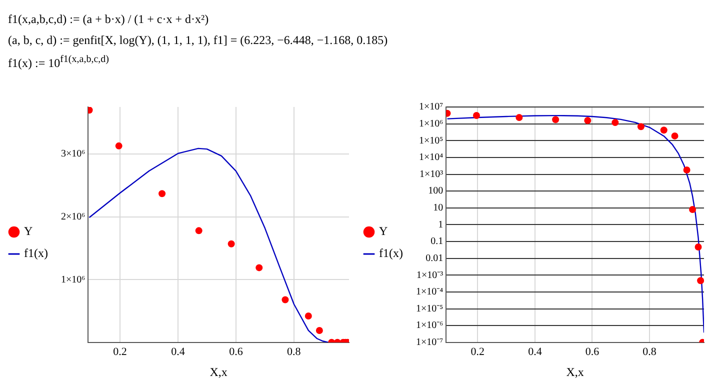  I want to click on y-tick-label: 1×10⁻⁴, so click(430, 292).